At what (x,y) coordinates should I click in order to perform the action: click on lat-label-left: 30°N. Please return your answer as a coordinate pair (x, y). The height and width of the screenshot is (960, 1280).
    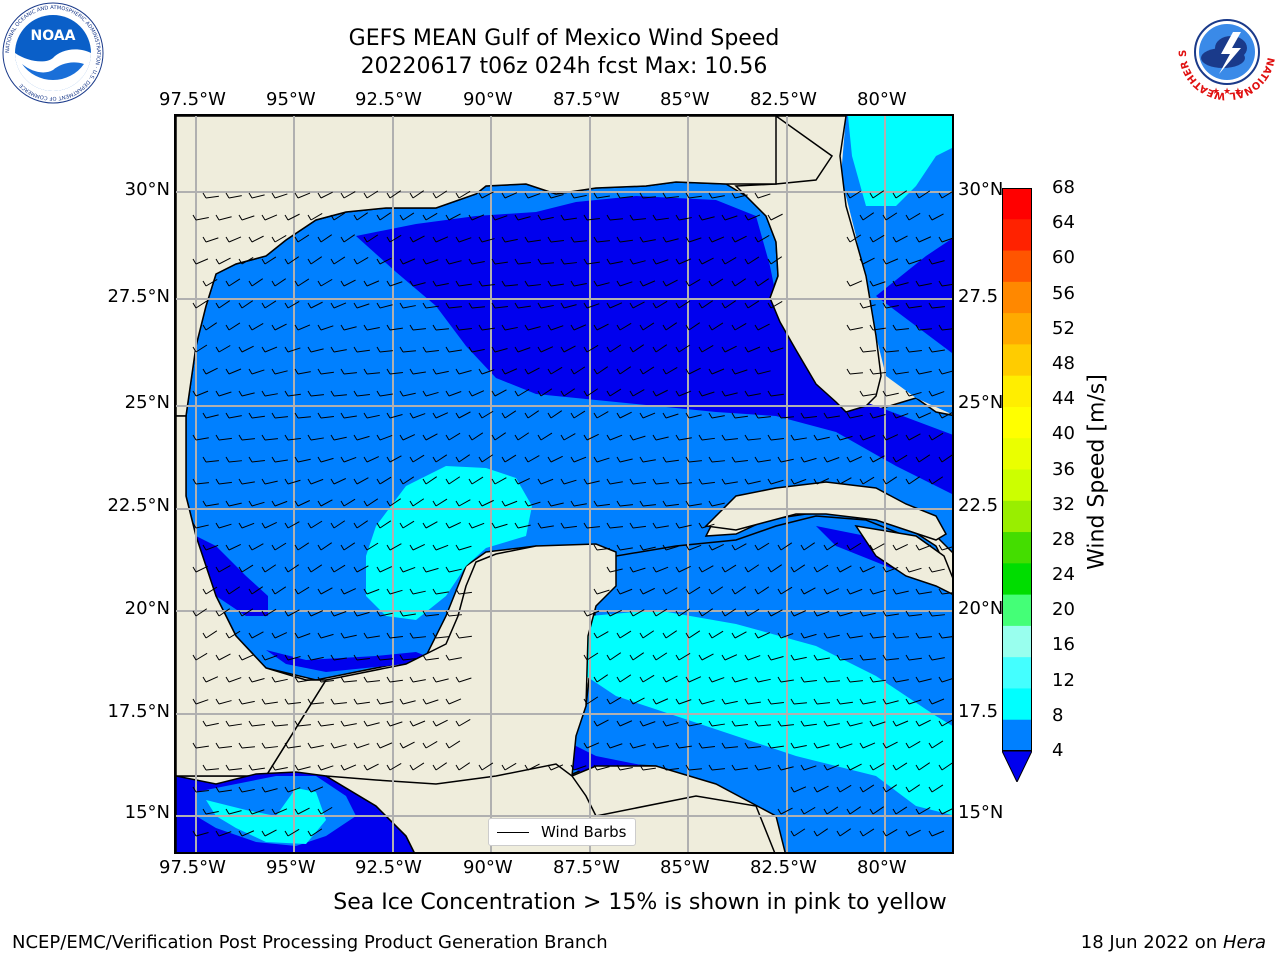
    Looking at the image, I should click on (147, 189).